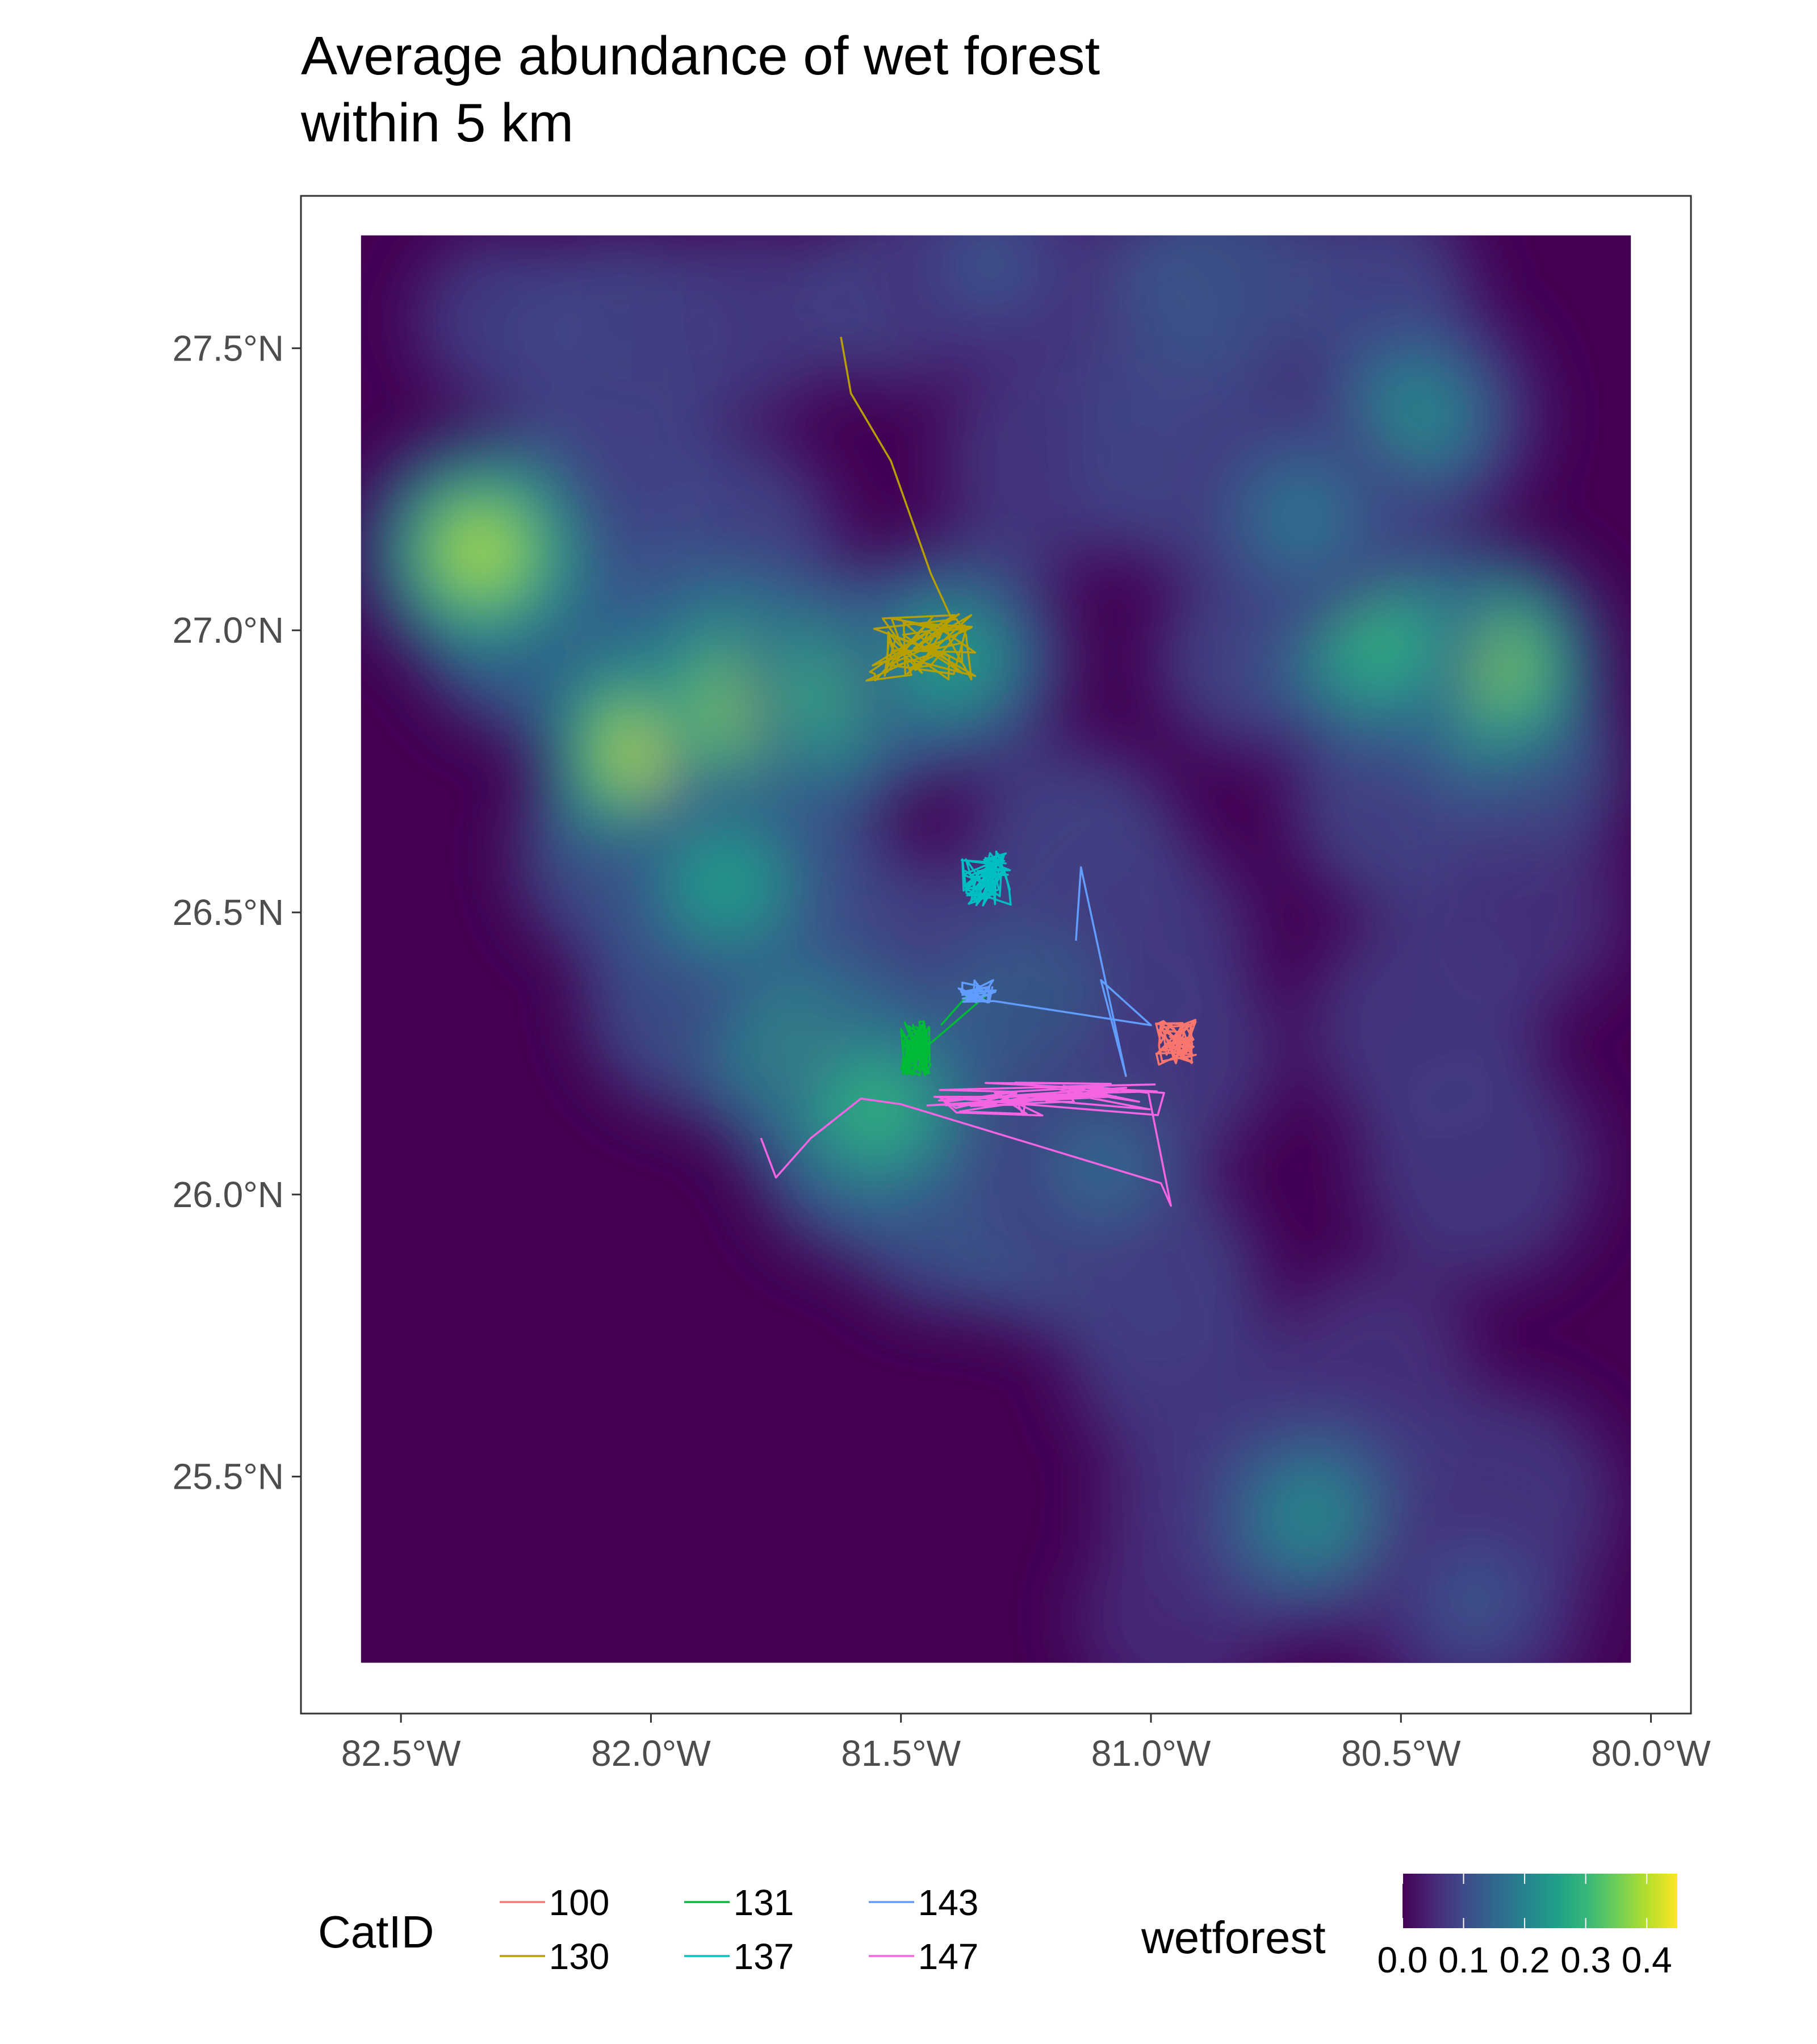  I want to click on legend-label-143: 143, so click(948, 1903).